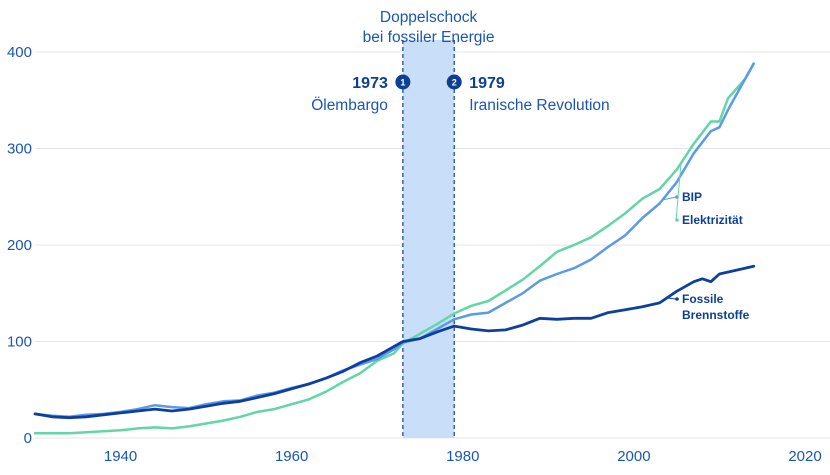  I want to click on y-tick-label: 300, so click(19, 149).